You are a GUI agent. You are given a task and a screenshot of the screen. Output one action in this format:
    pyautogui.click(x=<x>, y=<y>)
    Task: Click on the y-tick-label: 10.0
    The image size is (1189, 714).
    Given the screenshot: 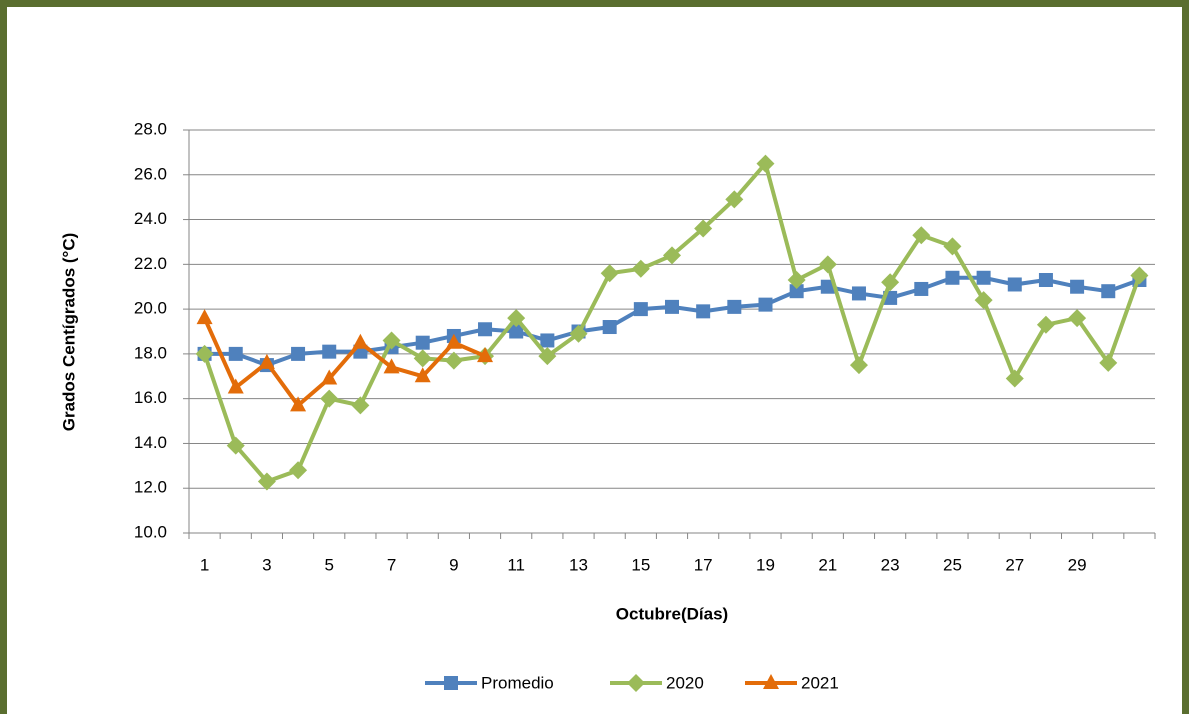 What is the action you would take?
    pyautogui.click(x=150, y=531)
    